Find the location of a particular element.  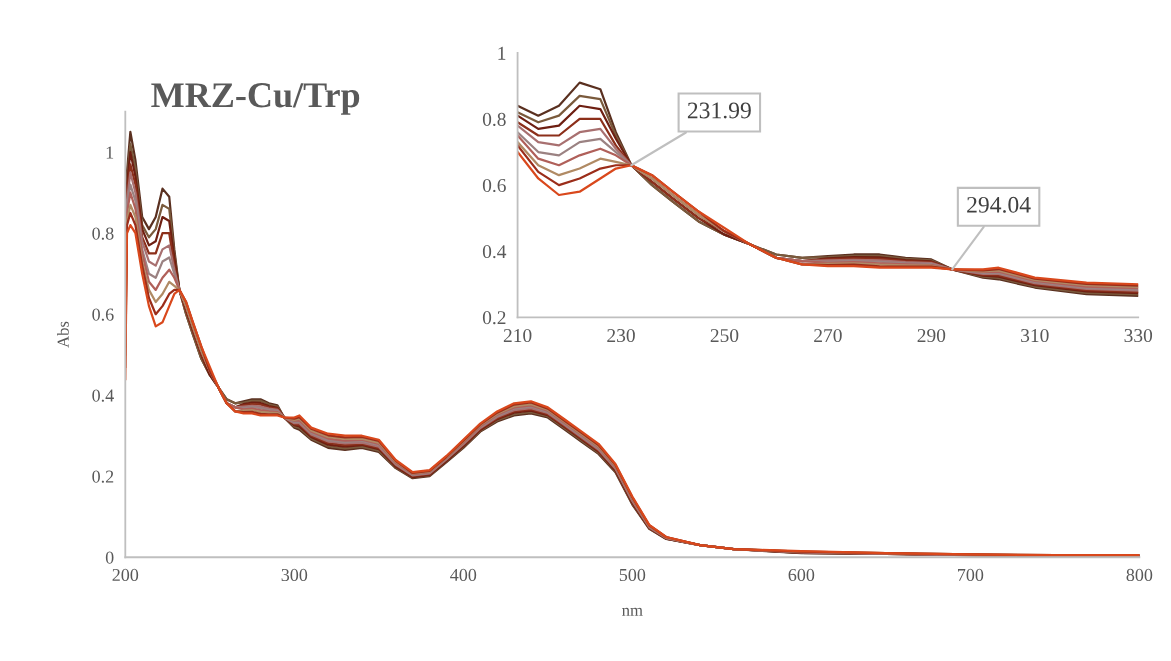

y-tick-label: 0 is located at coordinates (109, 557).